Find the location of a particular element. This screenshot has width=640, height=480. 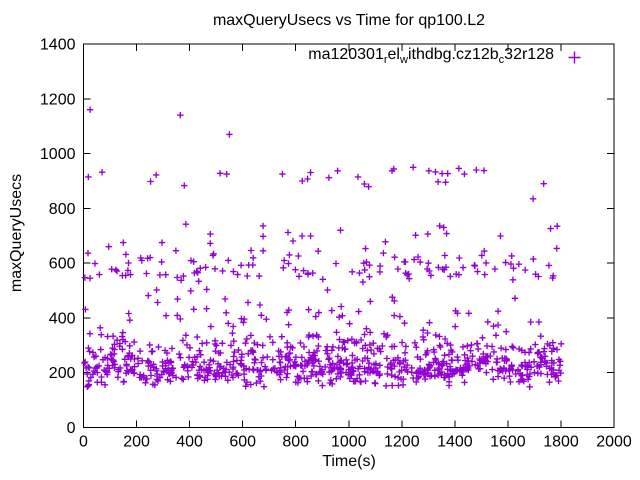

legend-label-segment: ma120301 is located at coordinates (346, 54).